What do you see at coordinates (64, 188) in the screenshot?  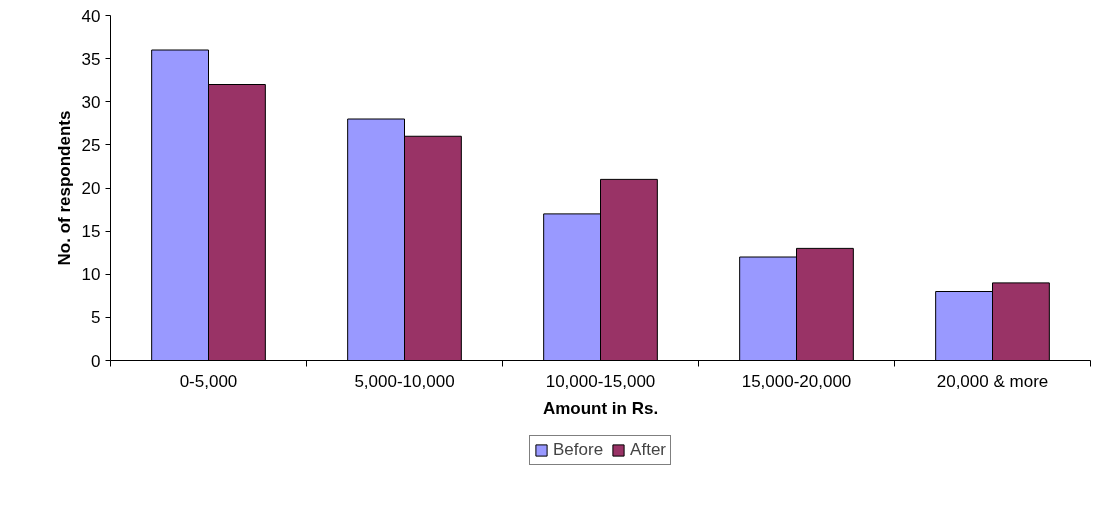 I see `y-axis-title: No. of respondents` at bounding box center [64, 188].